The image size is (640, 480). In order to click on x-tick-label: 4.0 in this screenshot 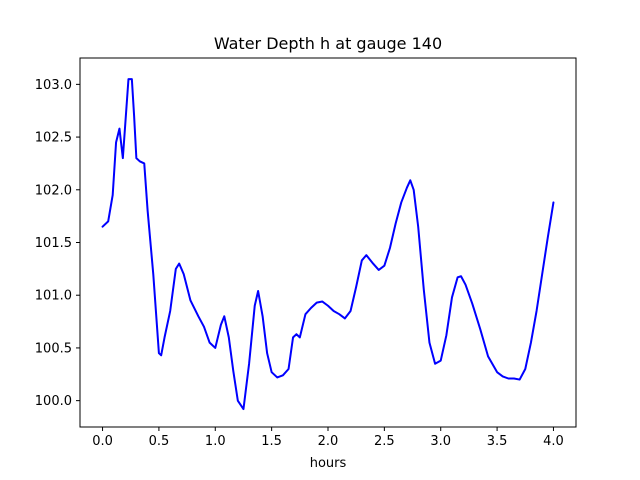, I will do `click(553, 441)`.